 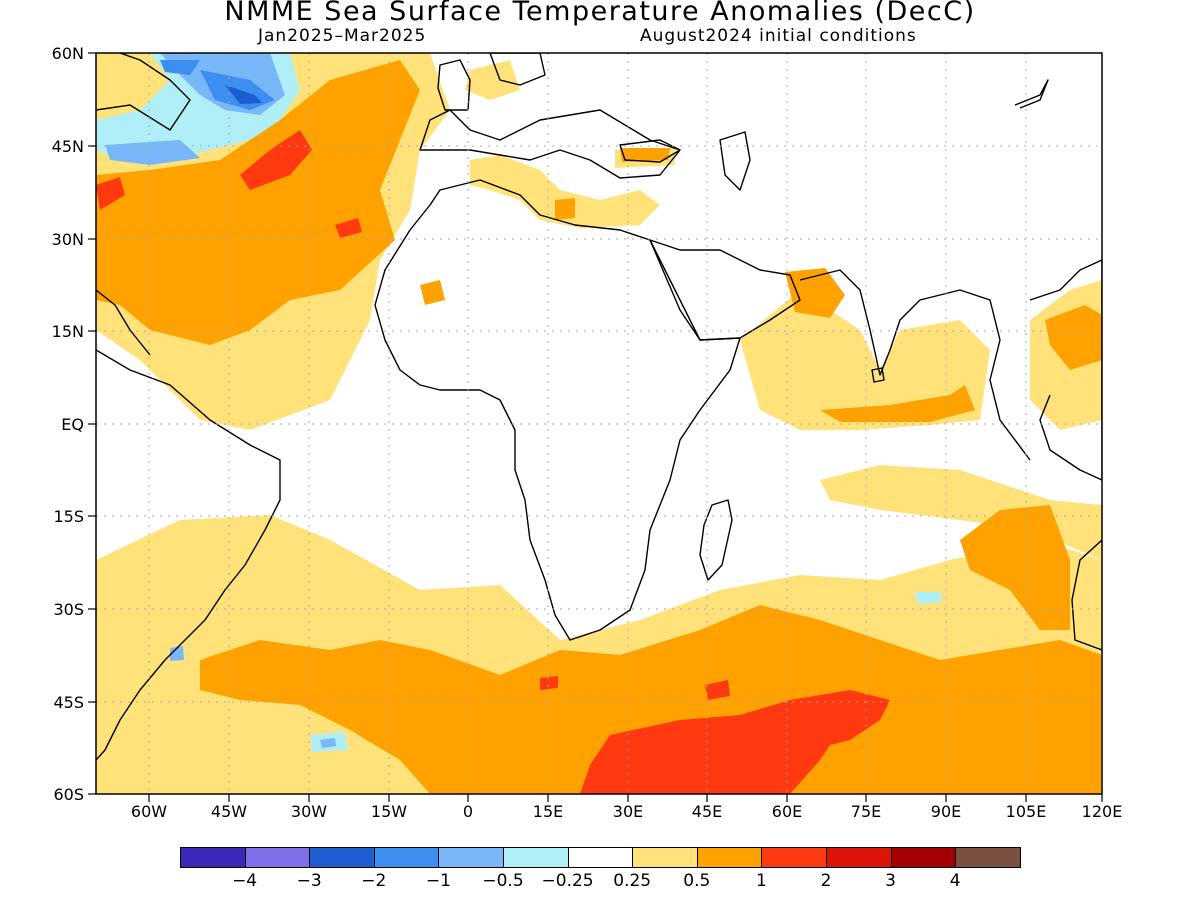 What do you see at coordinates (72, 424) in the screenshot?
I see `lat-label-eq: EQ` at bounding box center [72, 424].